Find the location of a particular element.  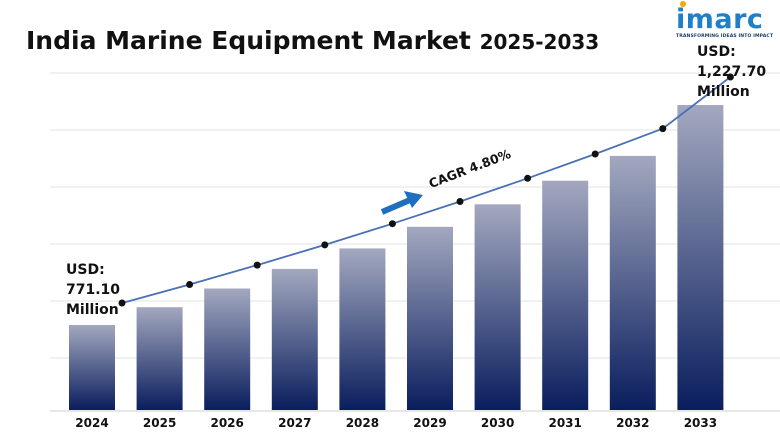

tick-label-2026: 2026 is located at coordinates (226, 423).